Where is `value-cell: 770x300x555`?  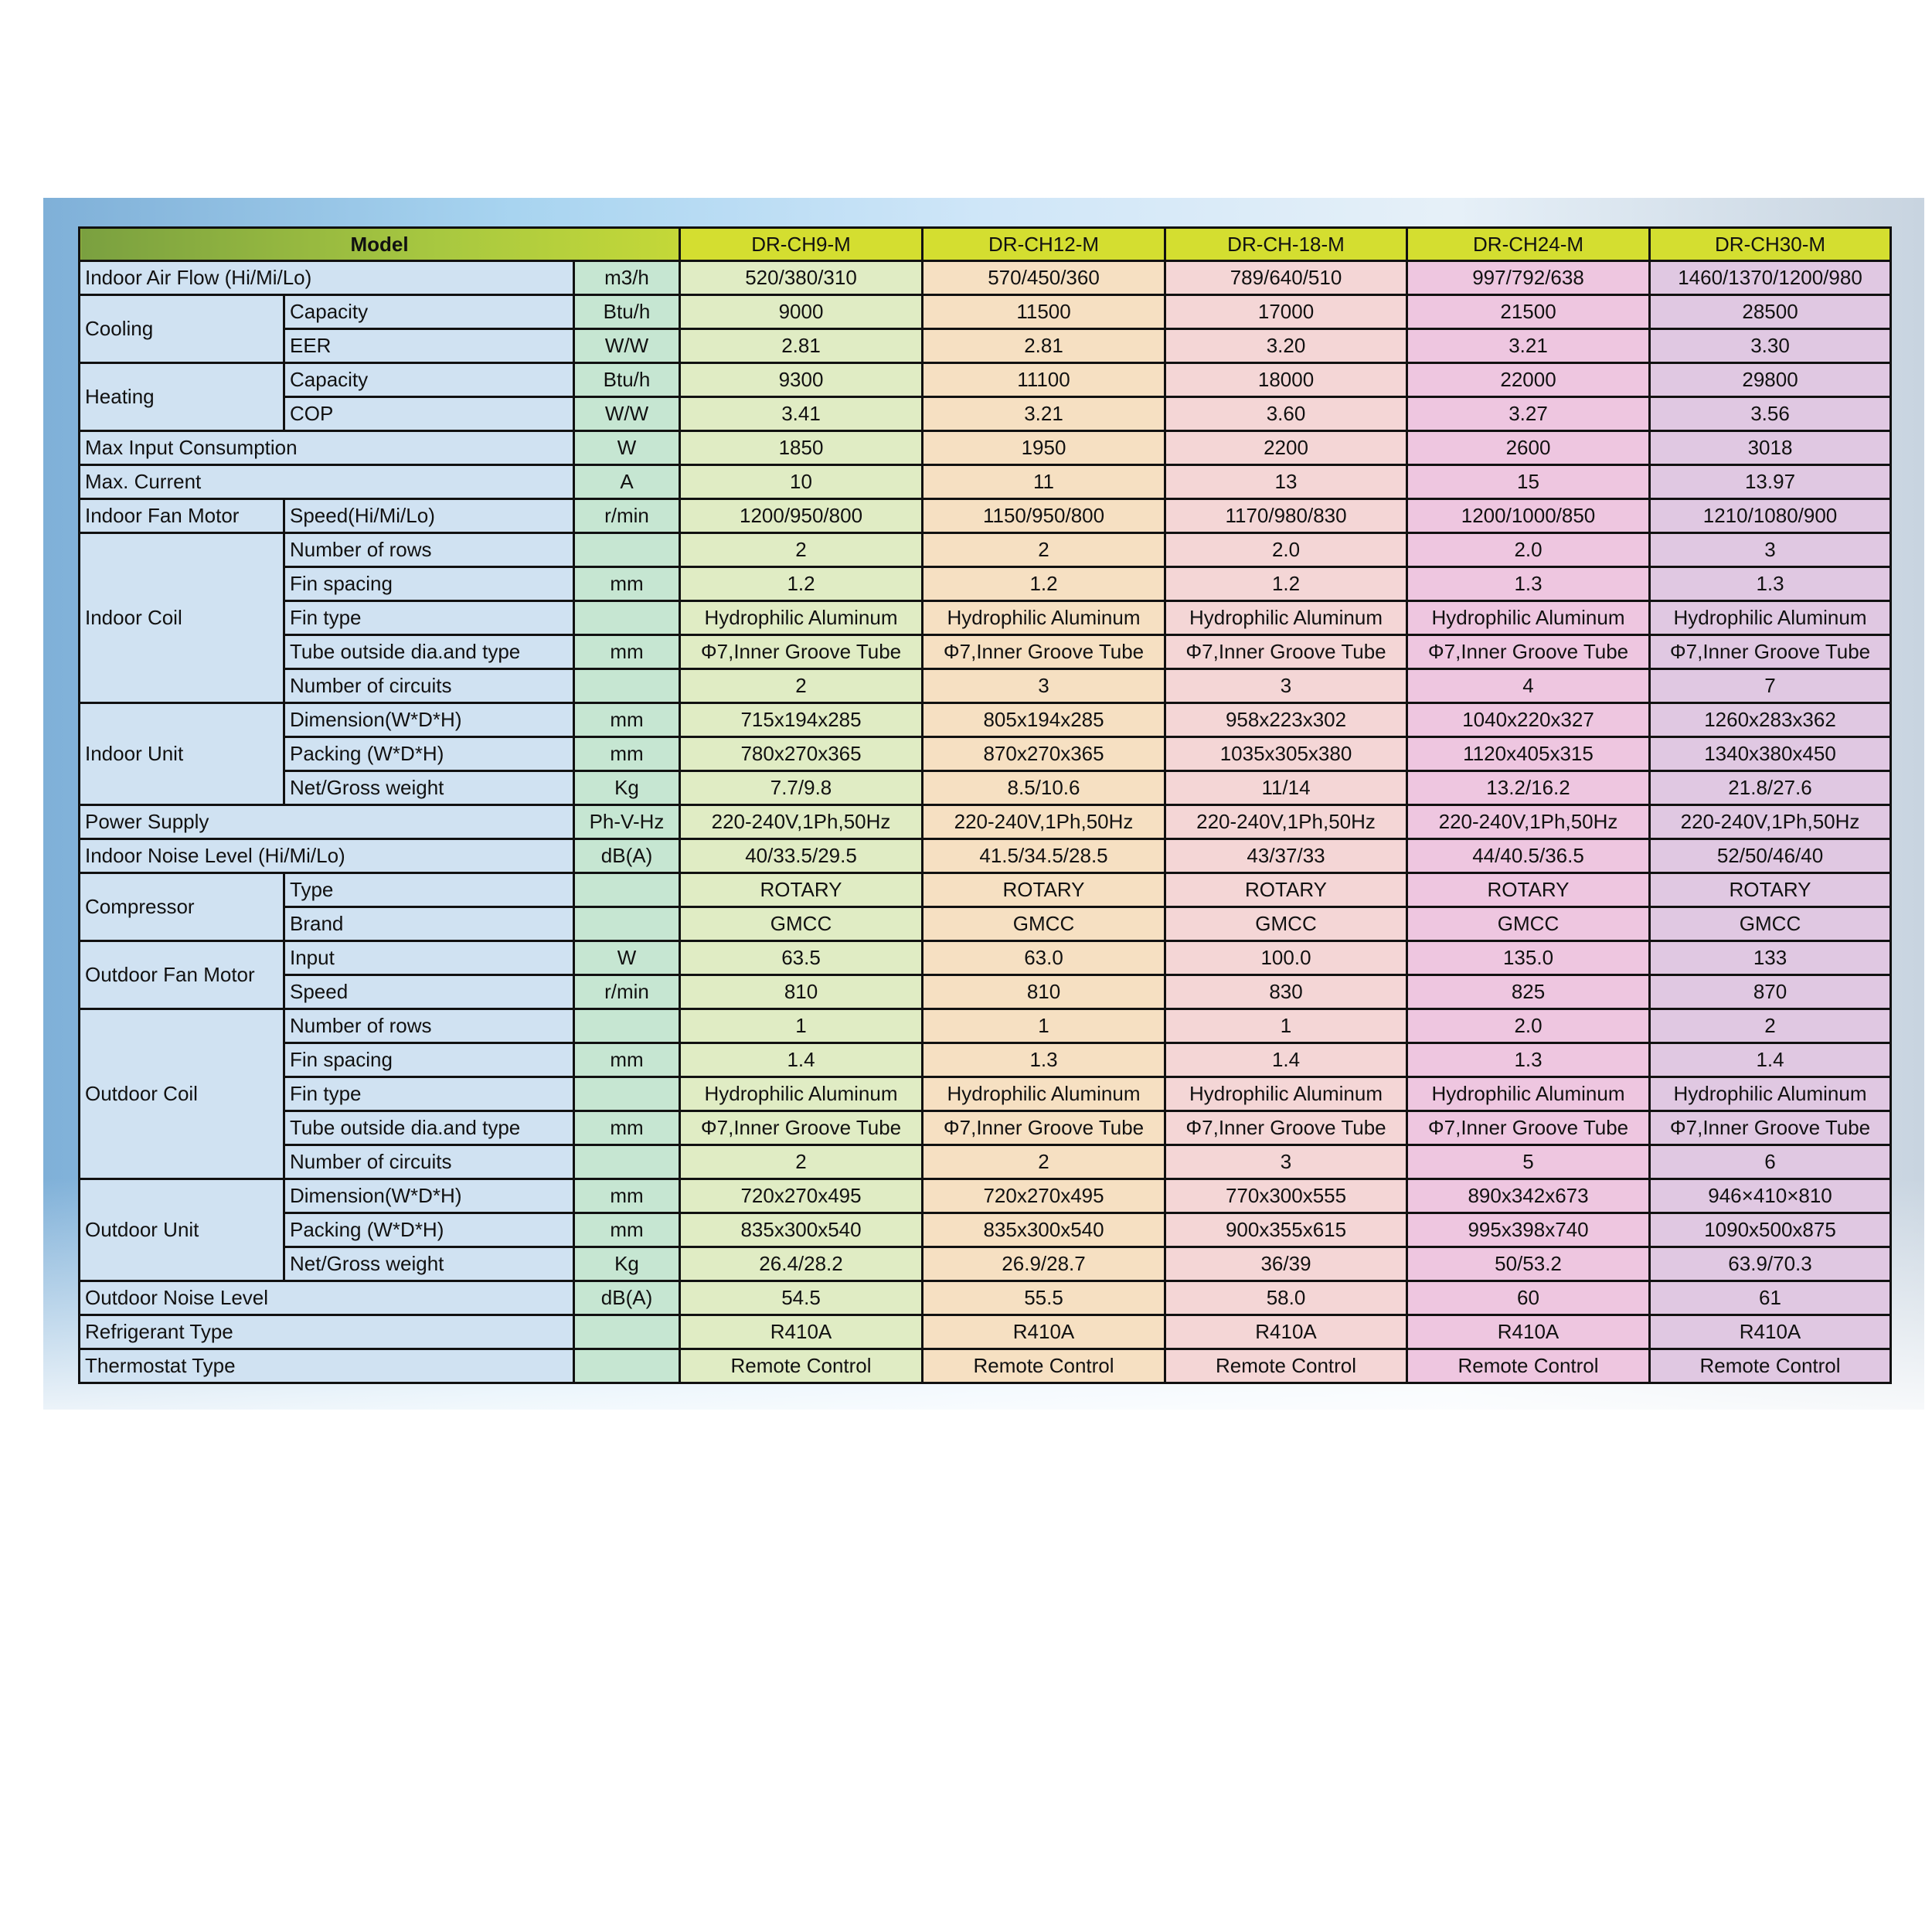 value-cell: 770x300x555 is located at coordinates (1286, 1196).